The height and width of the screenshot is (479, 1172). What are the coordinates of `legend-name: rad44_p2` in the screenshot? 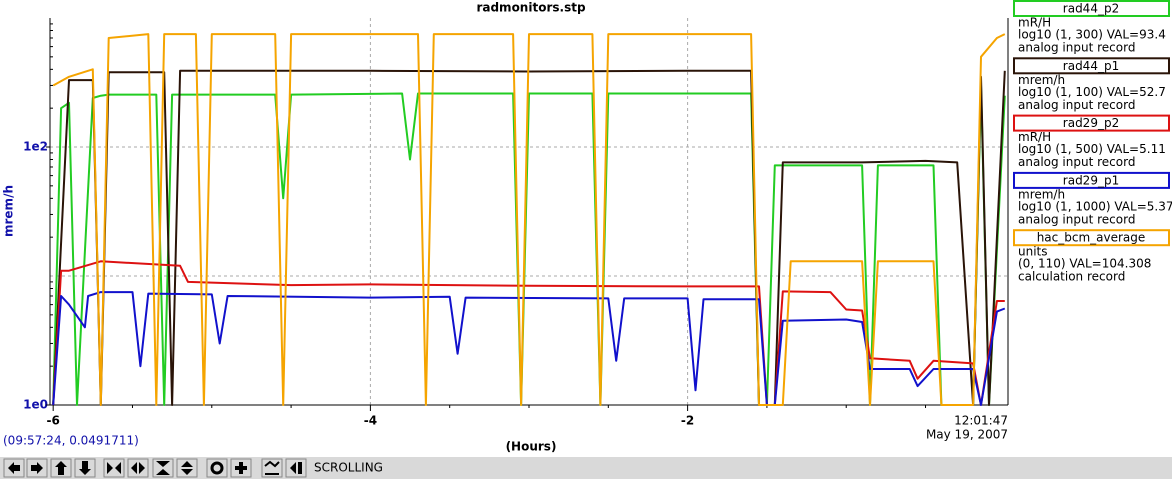 It's located at (1091, 9).